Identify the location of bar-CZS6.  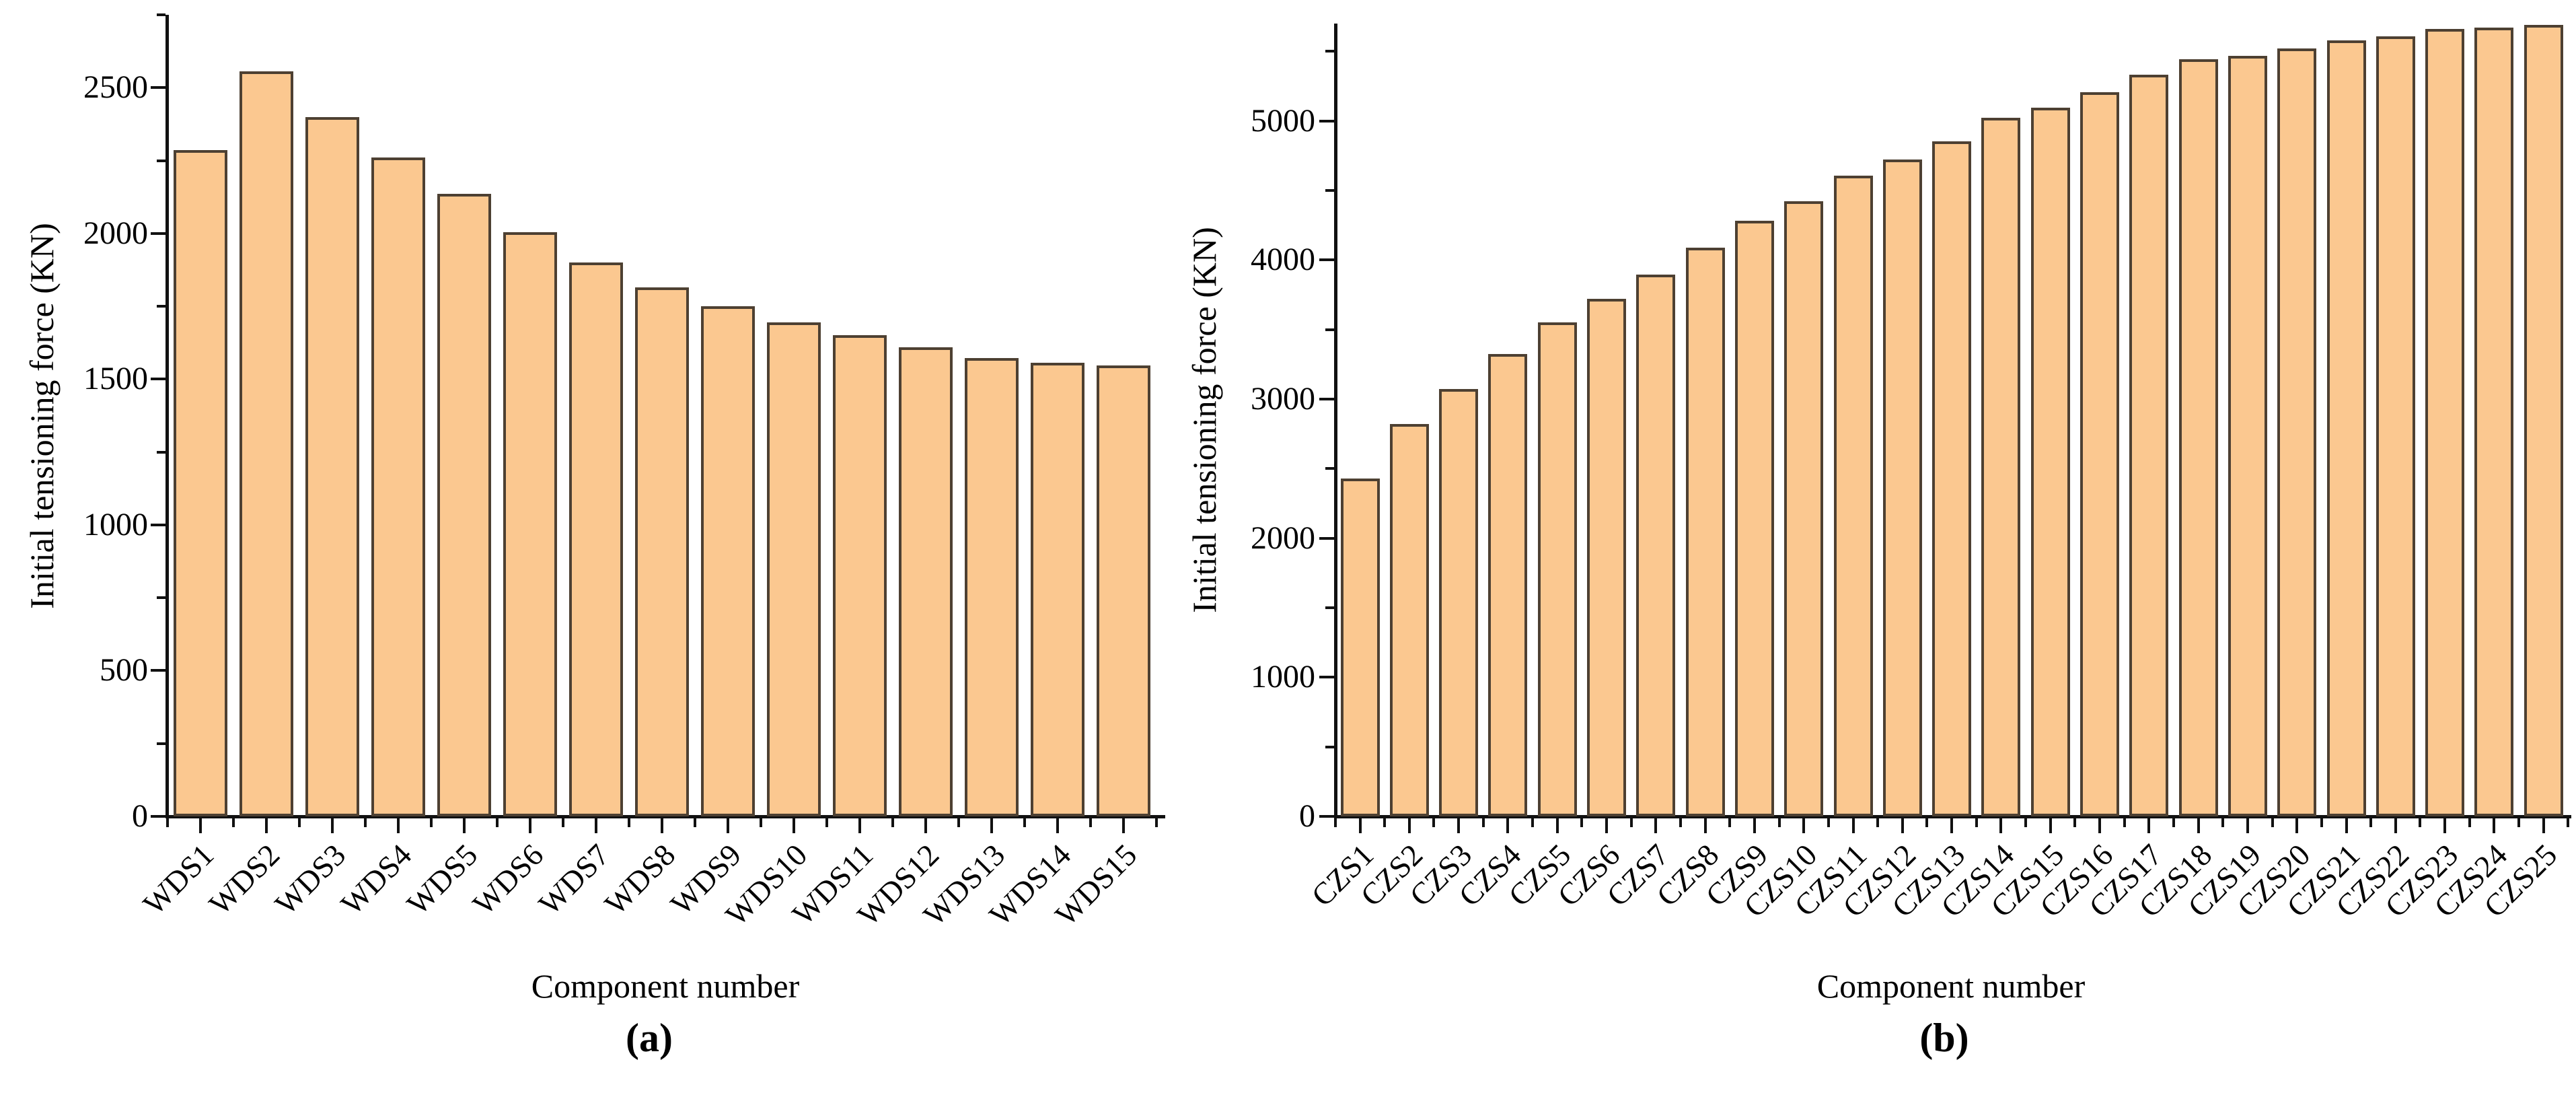
(1607, 557).